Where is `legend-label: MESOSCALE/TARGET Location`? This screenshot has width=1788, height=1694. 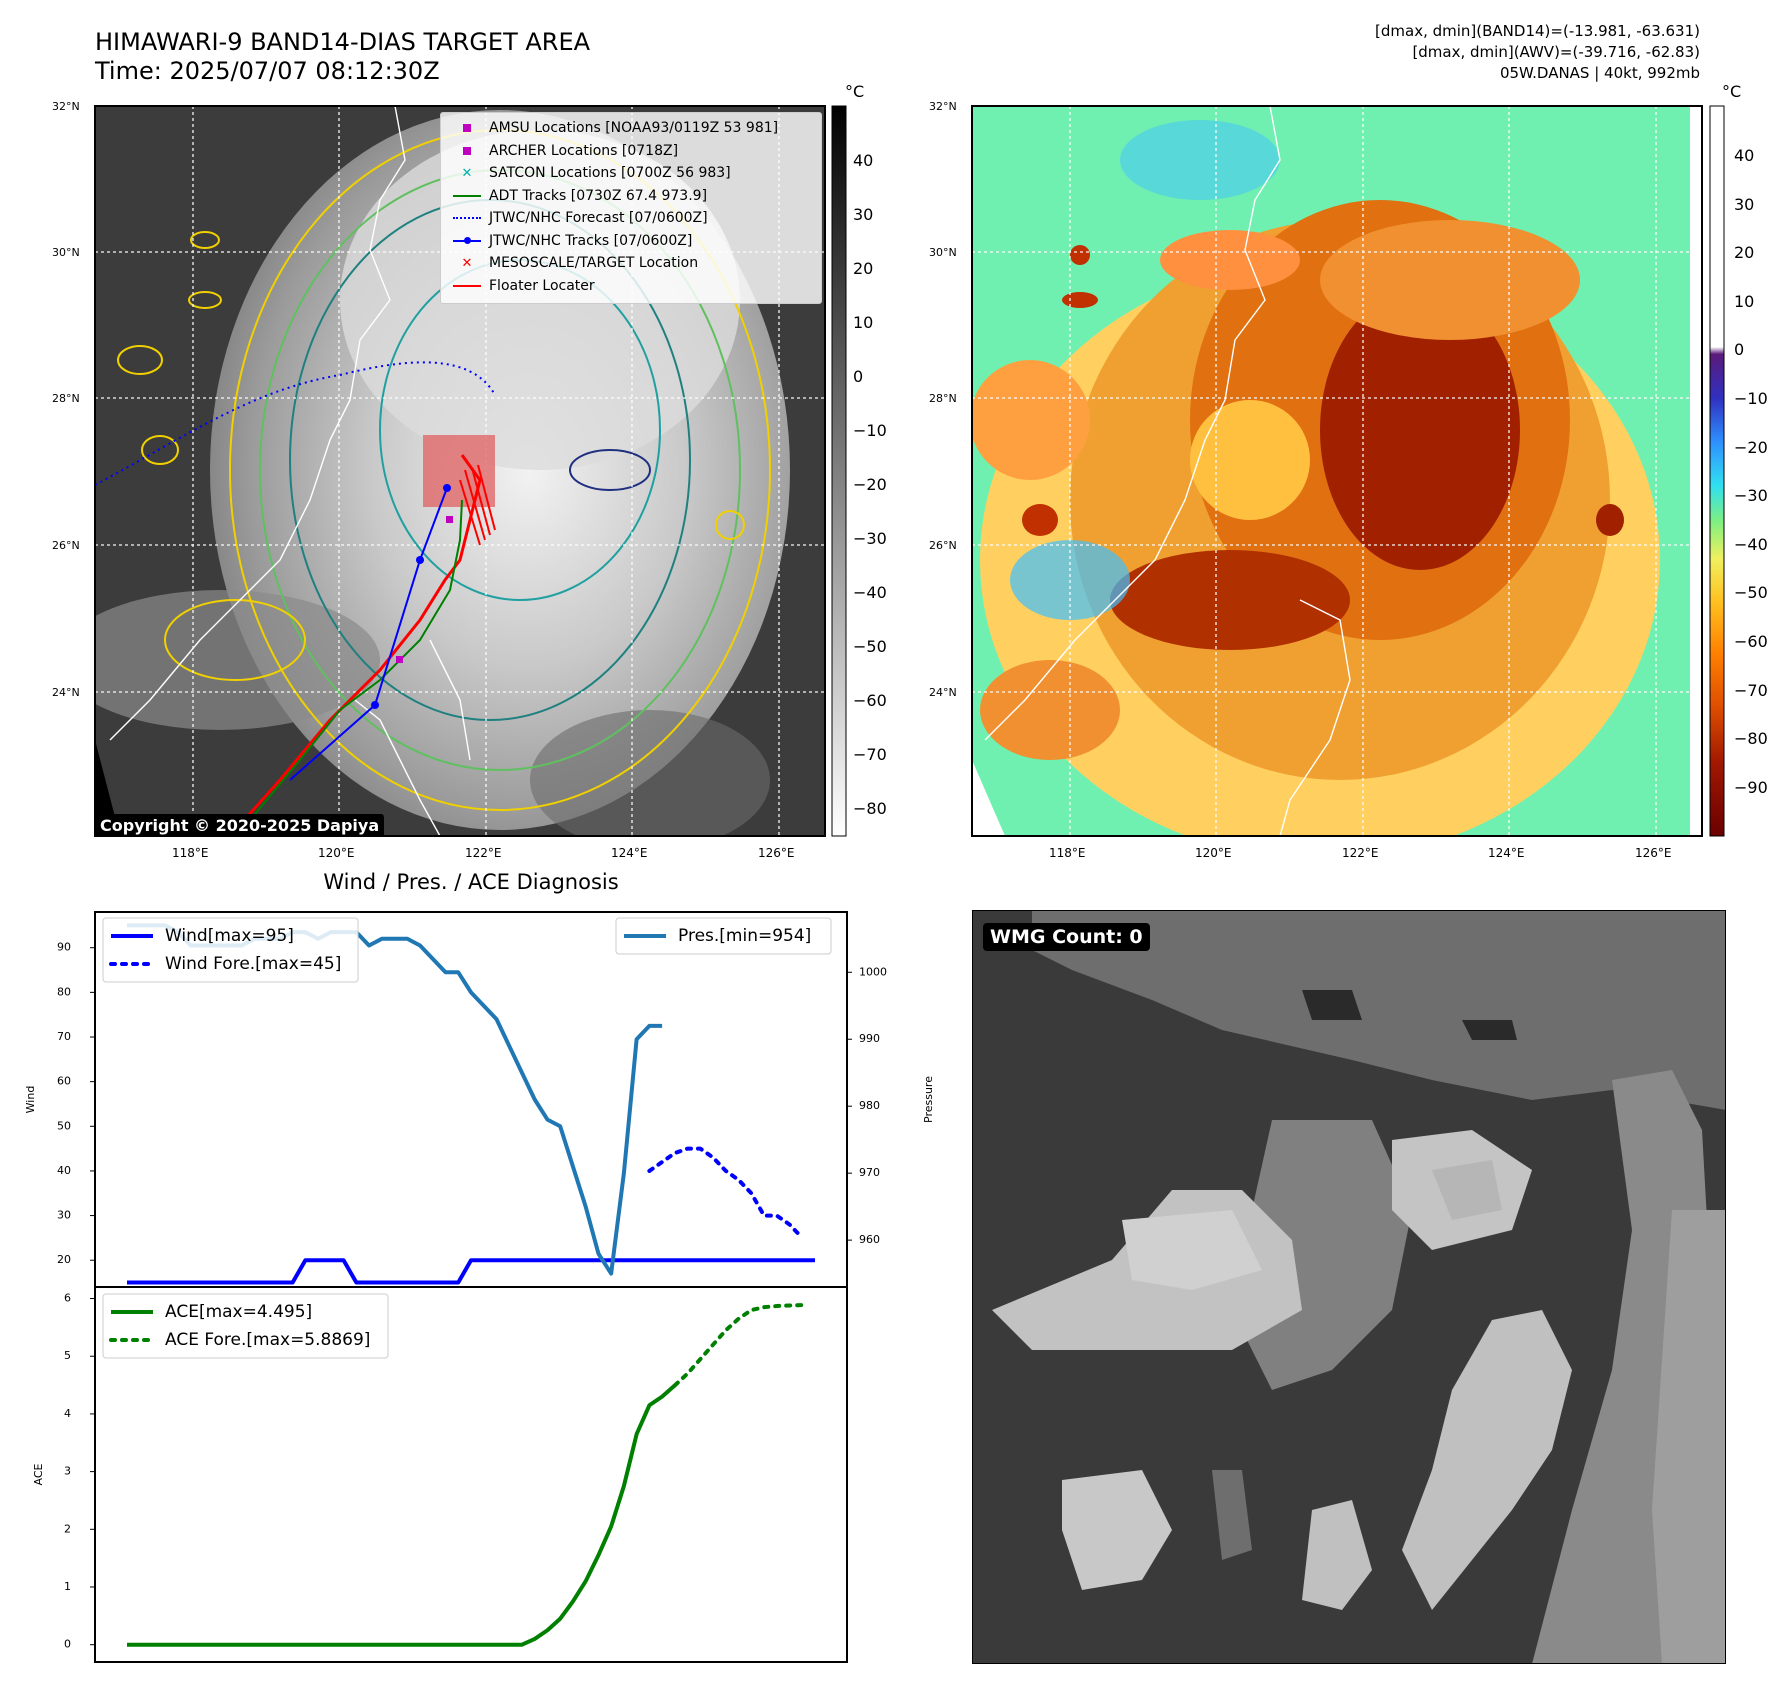
legend-label: MESOSCALE/TARGET Location is located at coordinates (594, 263).